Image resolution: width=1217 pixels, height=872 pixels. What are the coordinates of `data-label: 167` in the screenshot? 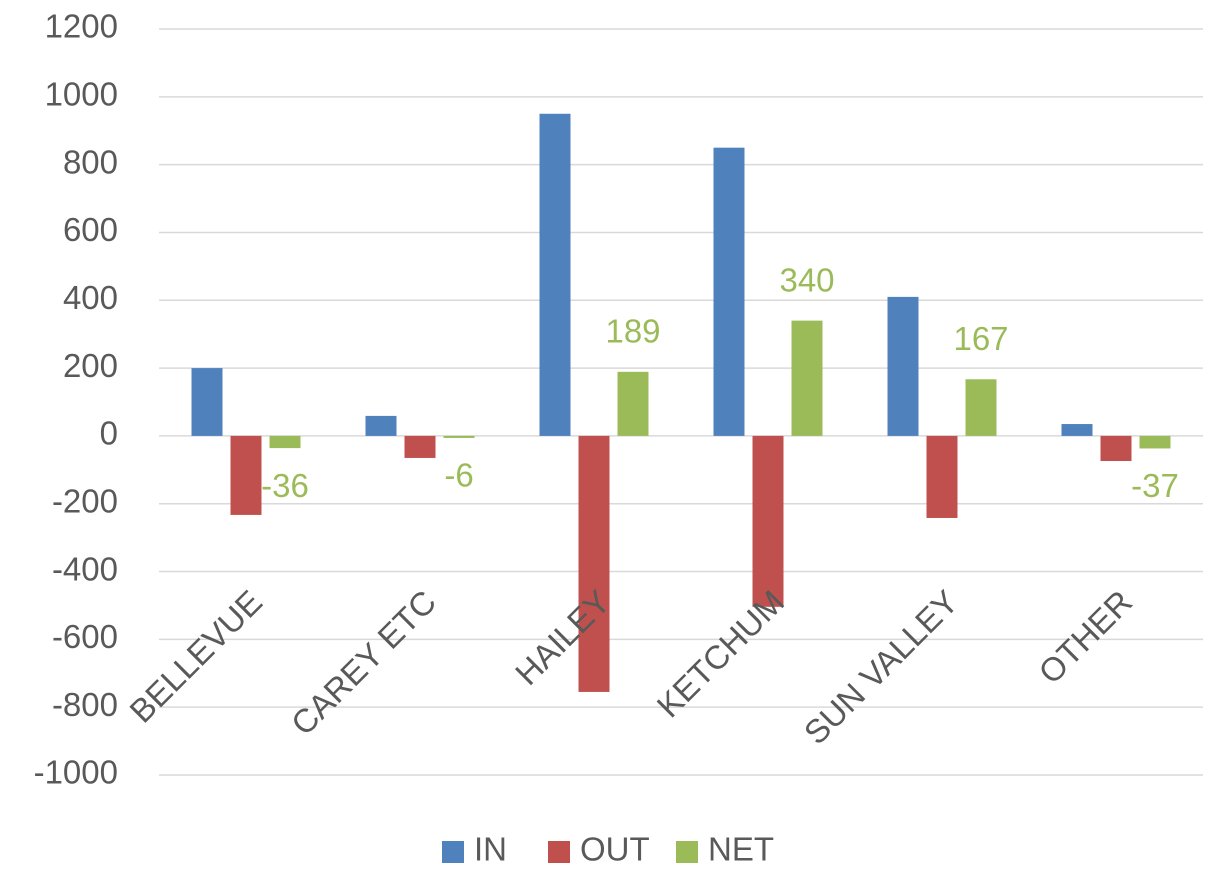 It's located at (980, 338).